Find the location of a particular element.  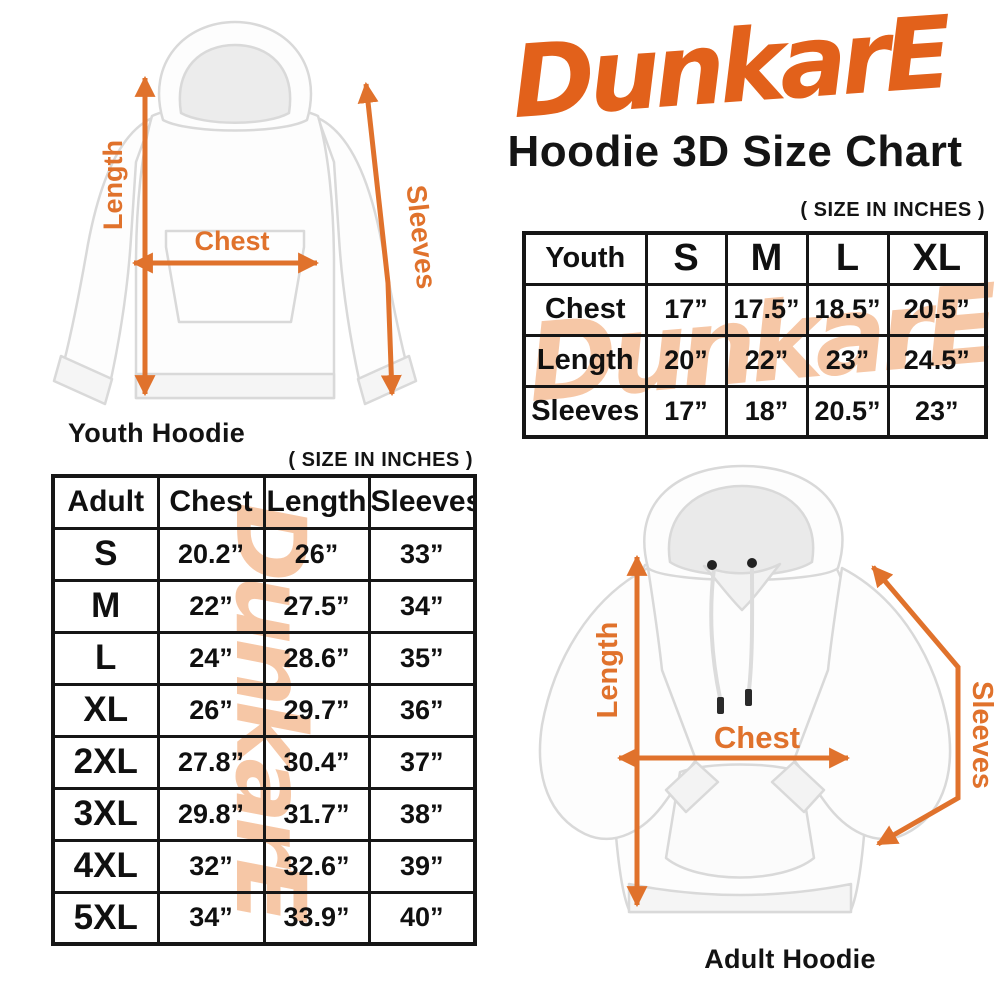

table-cell: 28.6” is located at coordinates (316, 658).